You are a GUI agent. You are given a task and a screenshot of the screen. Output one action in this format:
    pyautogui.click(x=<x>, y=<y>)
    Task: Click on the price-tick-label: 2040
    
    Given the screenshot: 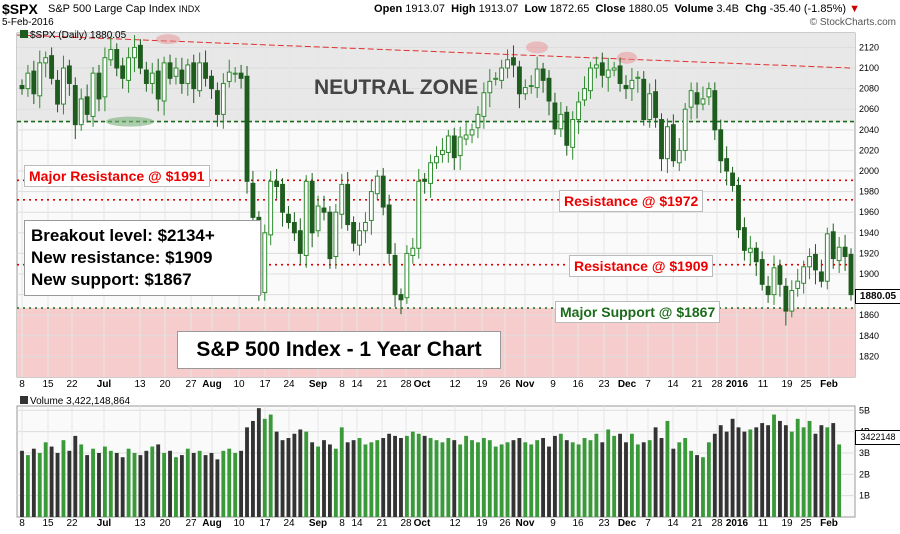 What is the action you would take?
    pyautogui.click(x=869, y=130)
    